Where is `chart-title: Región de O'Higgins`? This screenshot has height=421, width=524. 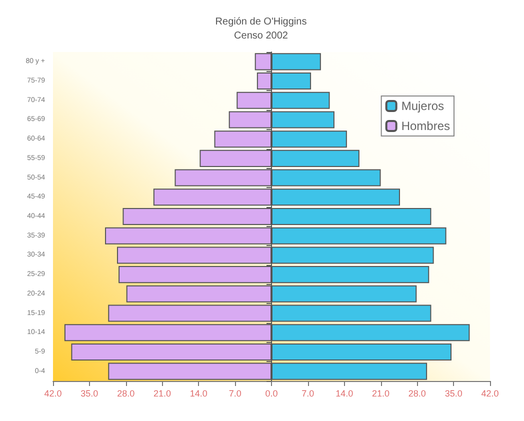
chart-title: Región de O'Higgins is located at coordinates (261, 22).